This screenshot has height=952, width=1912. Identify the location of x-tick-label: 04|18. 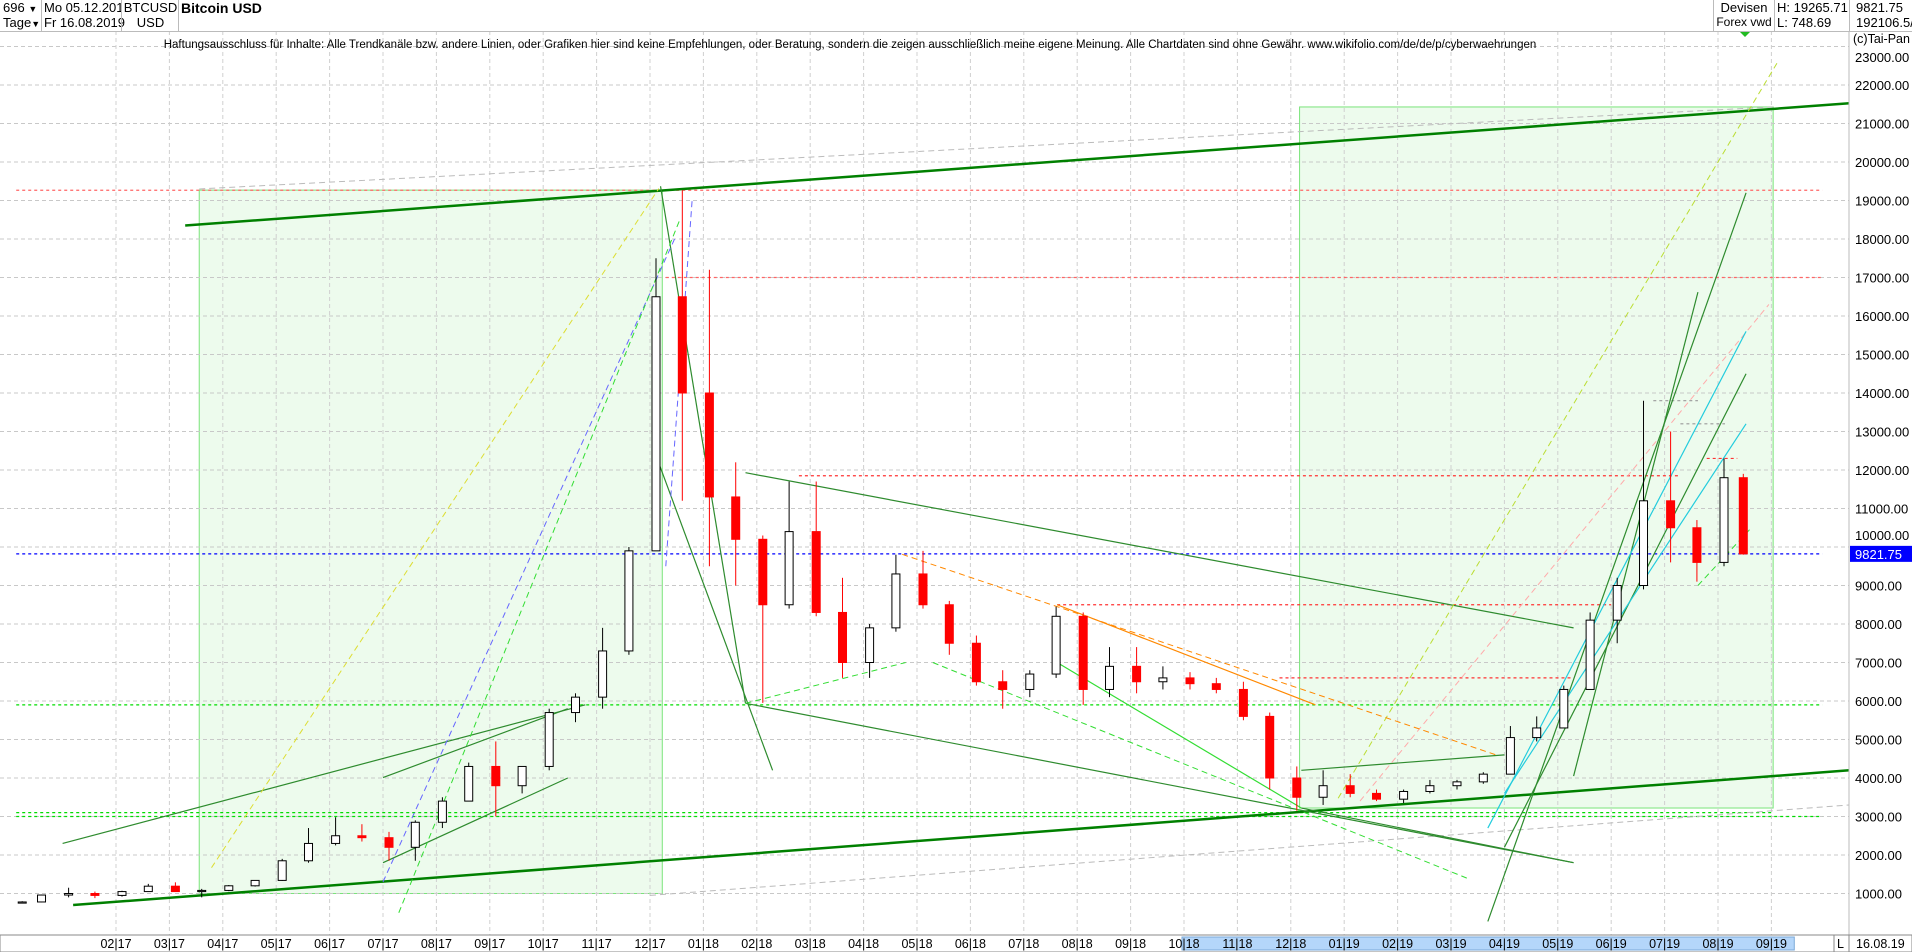
(863, 944).